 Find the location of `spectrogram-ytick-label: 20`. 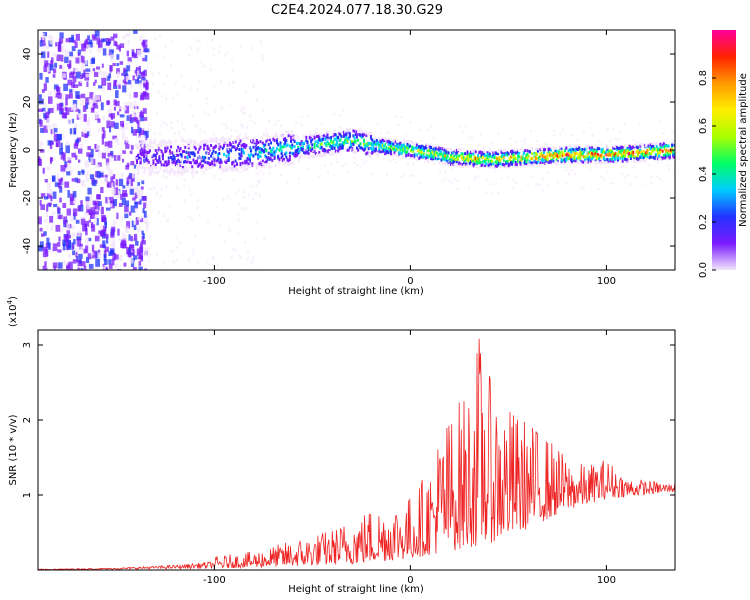

spectrogram-ytick-label: 20 is located at coordinates (27, 102).